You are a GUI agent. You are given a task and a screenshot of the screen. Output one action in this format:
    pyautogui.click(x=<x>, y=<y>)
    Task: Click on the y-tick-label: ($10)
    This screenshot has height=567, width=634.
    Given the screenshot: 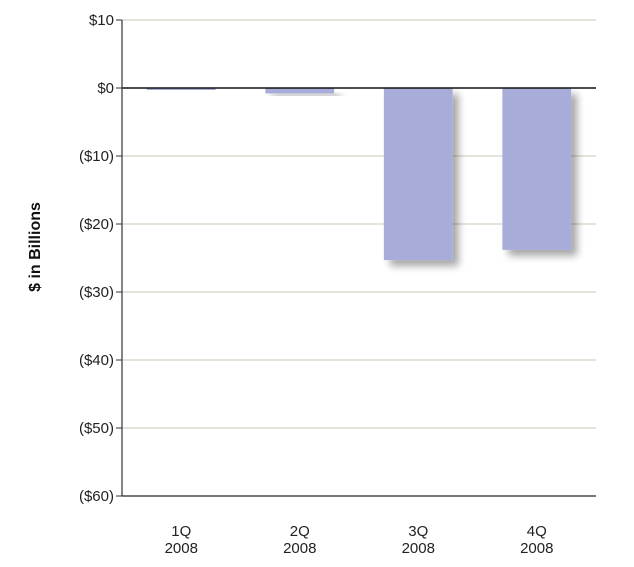 What is the action you would take?
    pyautogui.click(x=96, y=156)
    